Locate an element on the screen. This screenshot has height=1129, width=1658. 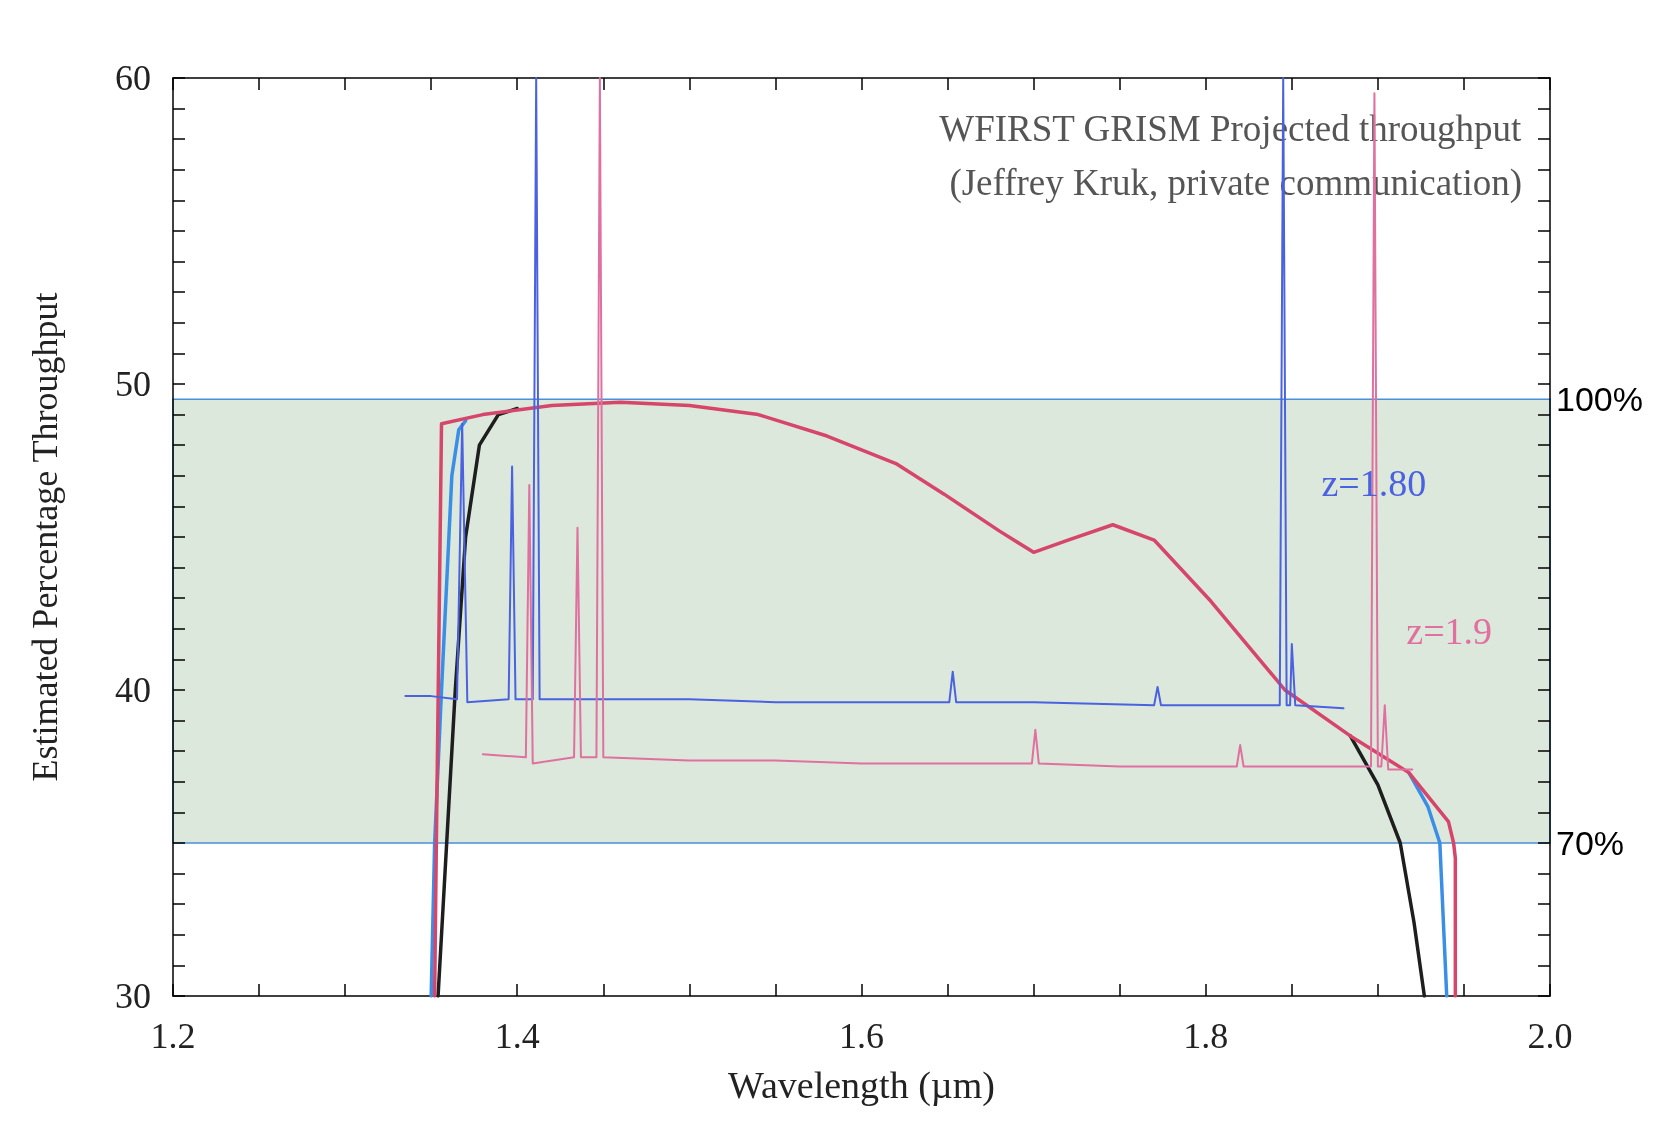
series-label: z=1.9 is located at coordinates (1449, 630).